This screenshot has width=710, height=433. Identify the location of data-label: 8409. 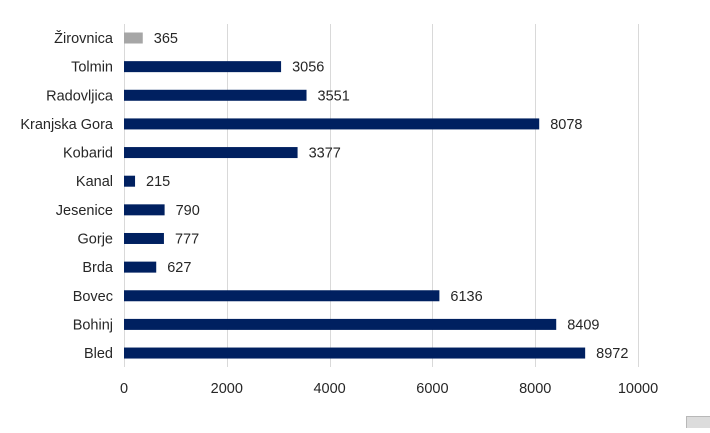
(583, 325).